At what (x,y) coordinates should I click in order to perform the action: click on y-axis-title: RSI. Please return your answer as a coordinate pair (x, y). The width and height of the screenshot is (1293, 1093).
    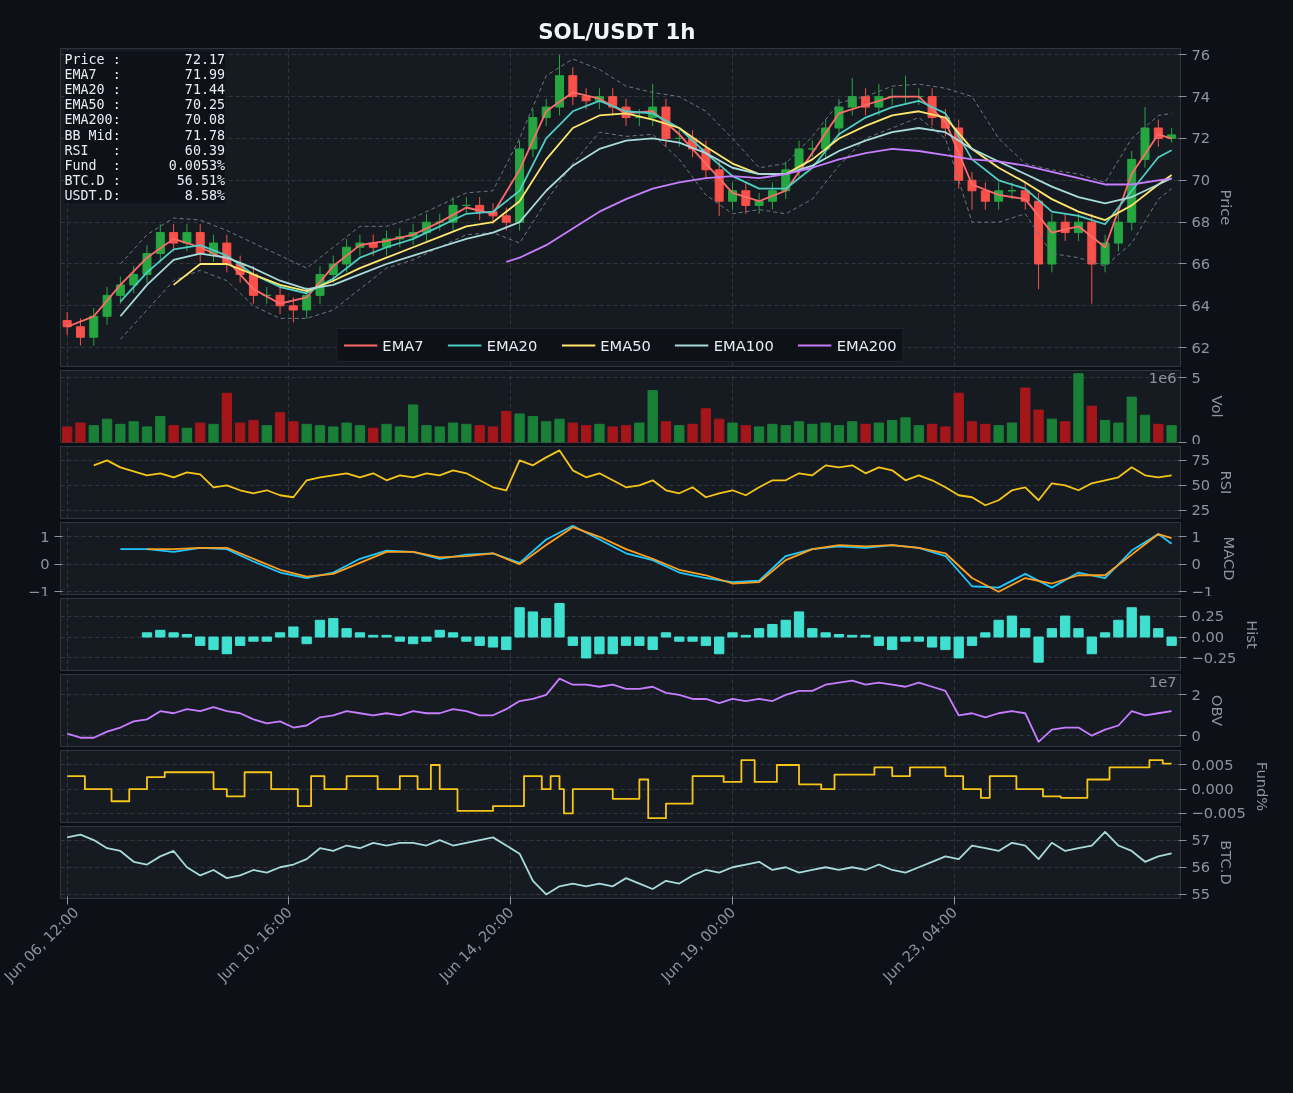
    Looking at the image, I should click on (1227, 482).